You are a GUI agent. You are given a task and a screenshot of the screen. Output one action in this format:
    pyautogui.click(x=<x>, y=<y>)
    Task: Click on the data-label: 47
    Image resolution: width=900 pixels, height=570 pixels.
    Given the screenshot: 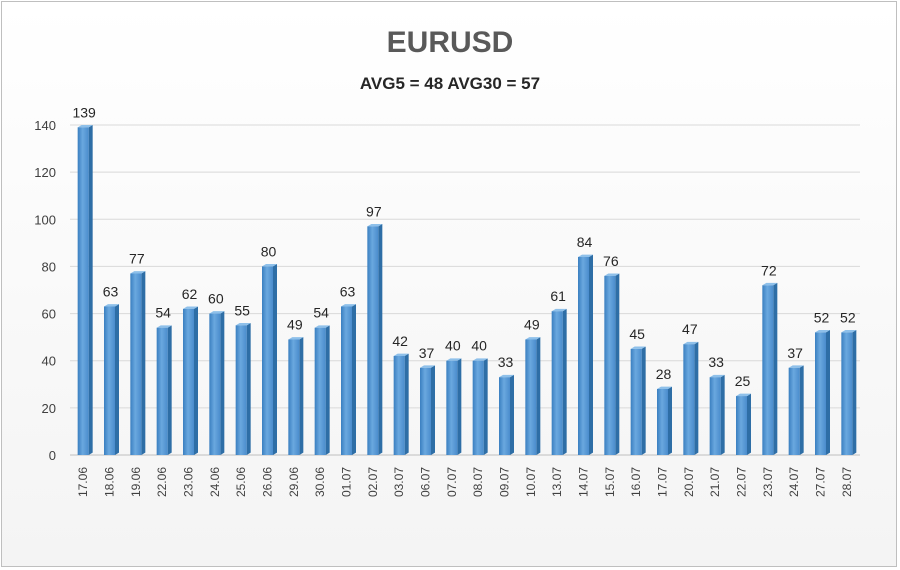 What is the action you would take?
    pyautogui.click(x=690, y=329)
    